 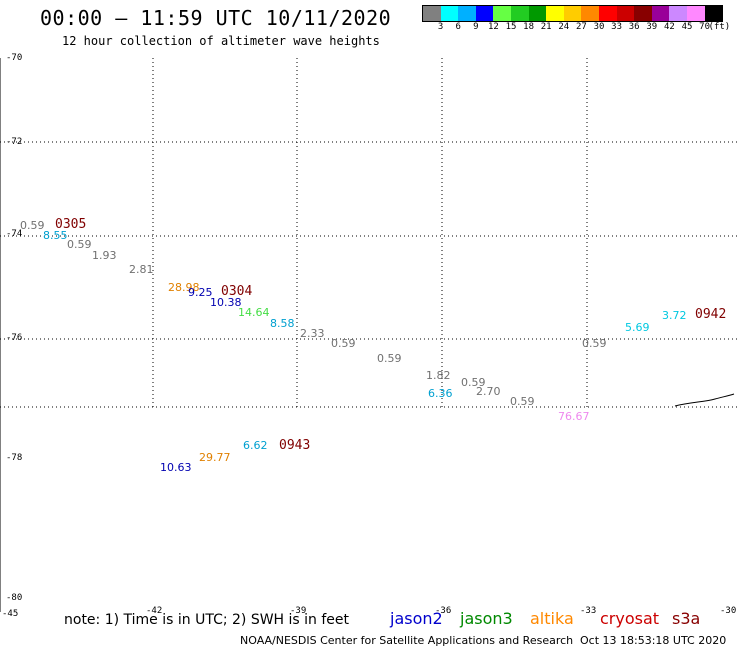 I want to click on wave-height-value: 8.58, so click(x=282, y=323).